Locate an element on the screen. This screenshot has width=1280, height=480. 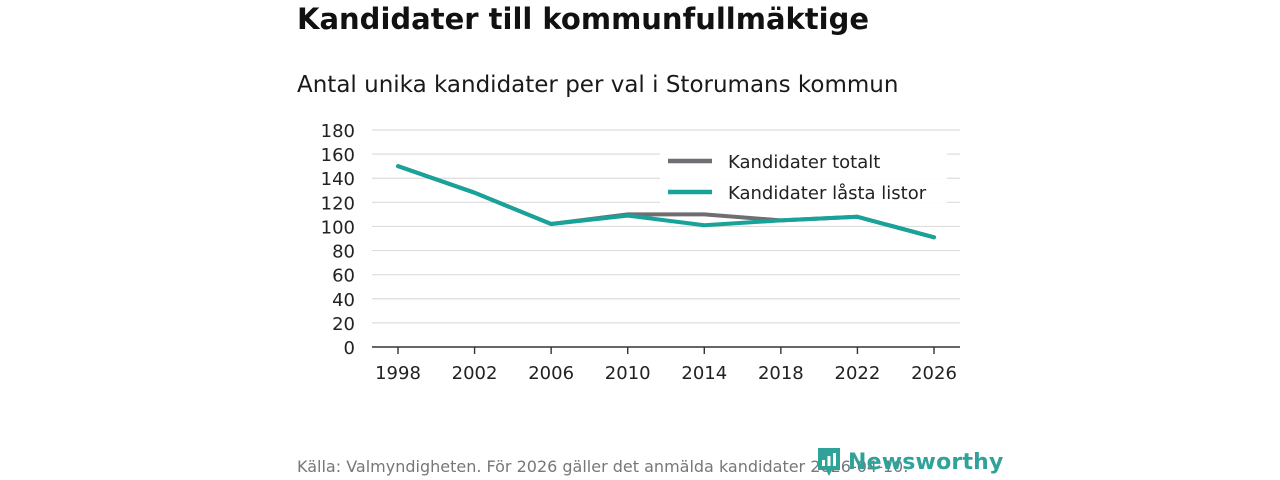
y-tick-label: 120 is located at coordinates (338, 203).